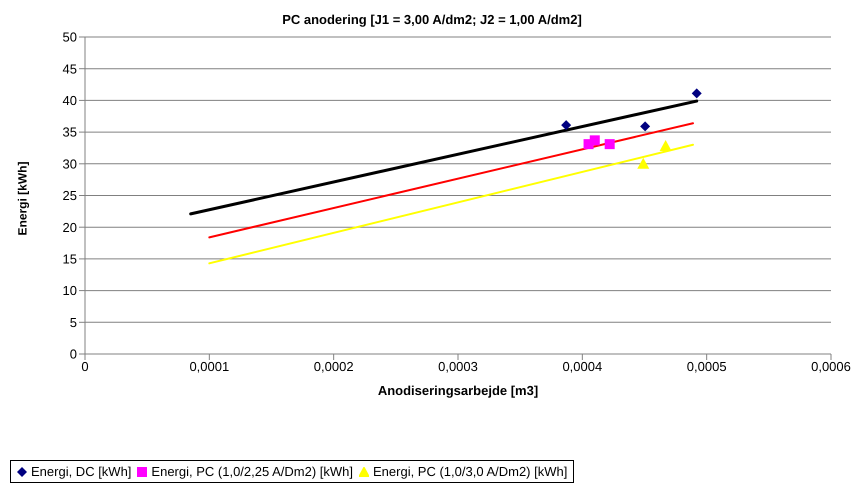  What do you see at coordinates (22, 199) in the screenshot?
I see `y-axis-title: Energi [kWh]` at bounding box center [22, 199].